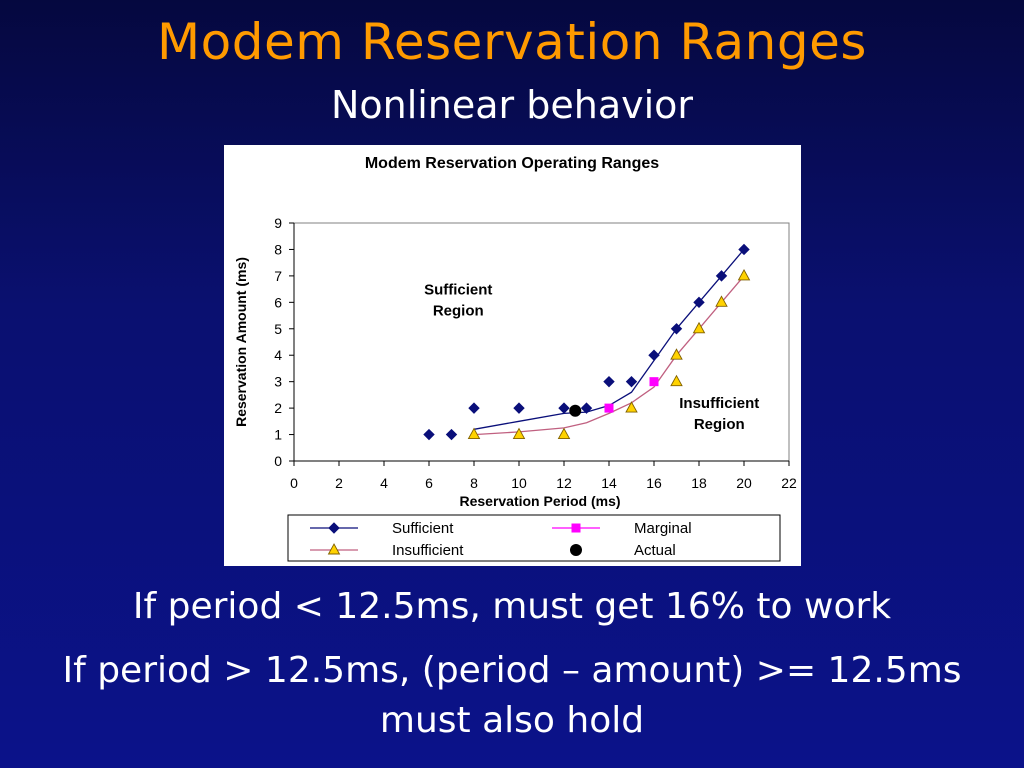  Describe the element at coordinates (384, 483) in the screenshot. I see `x-tick-label: 4` at that location.